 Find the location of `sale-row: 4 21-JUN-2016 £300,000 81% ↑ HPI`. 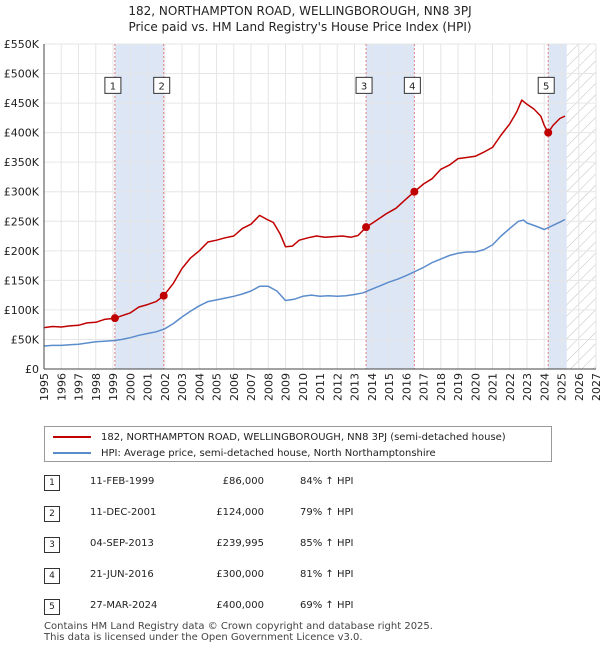

sale-row: 4 21-JUN-2016 £300,000 81% ↑ HPI is located at coordinates (254, 576).